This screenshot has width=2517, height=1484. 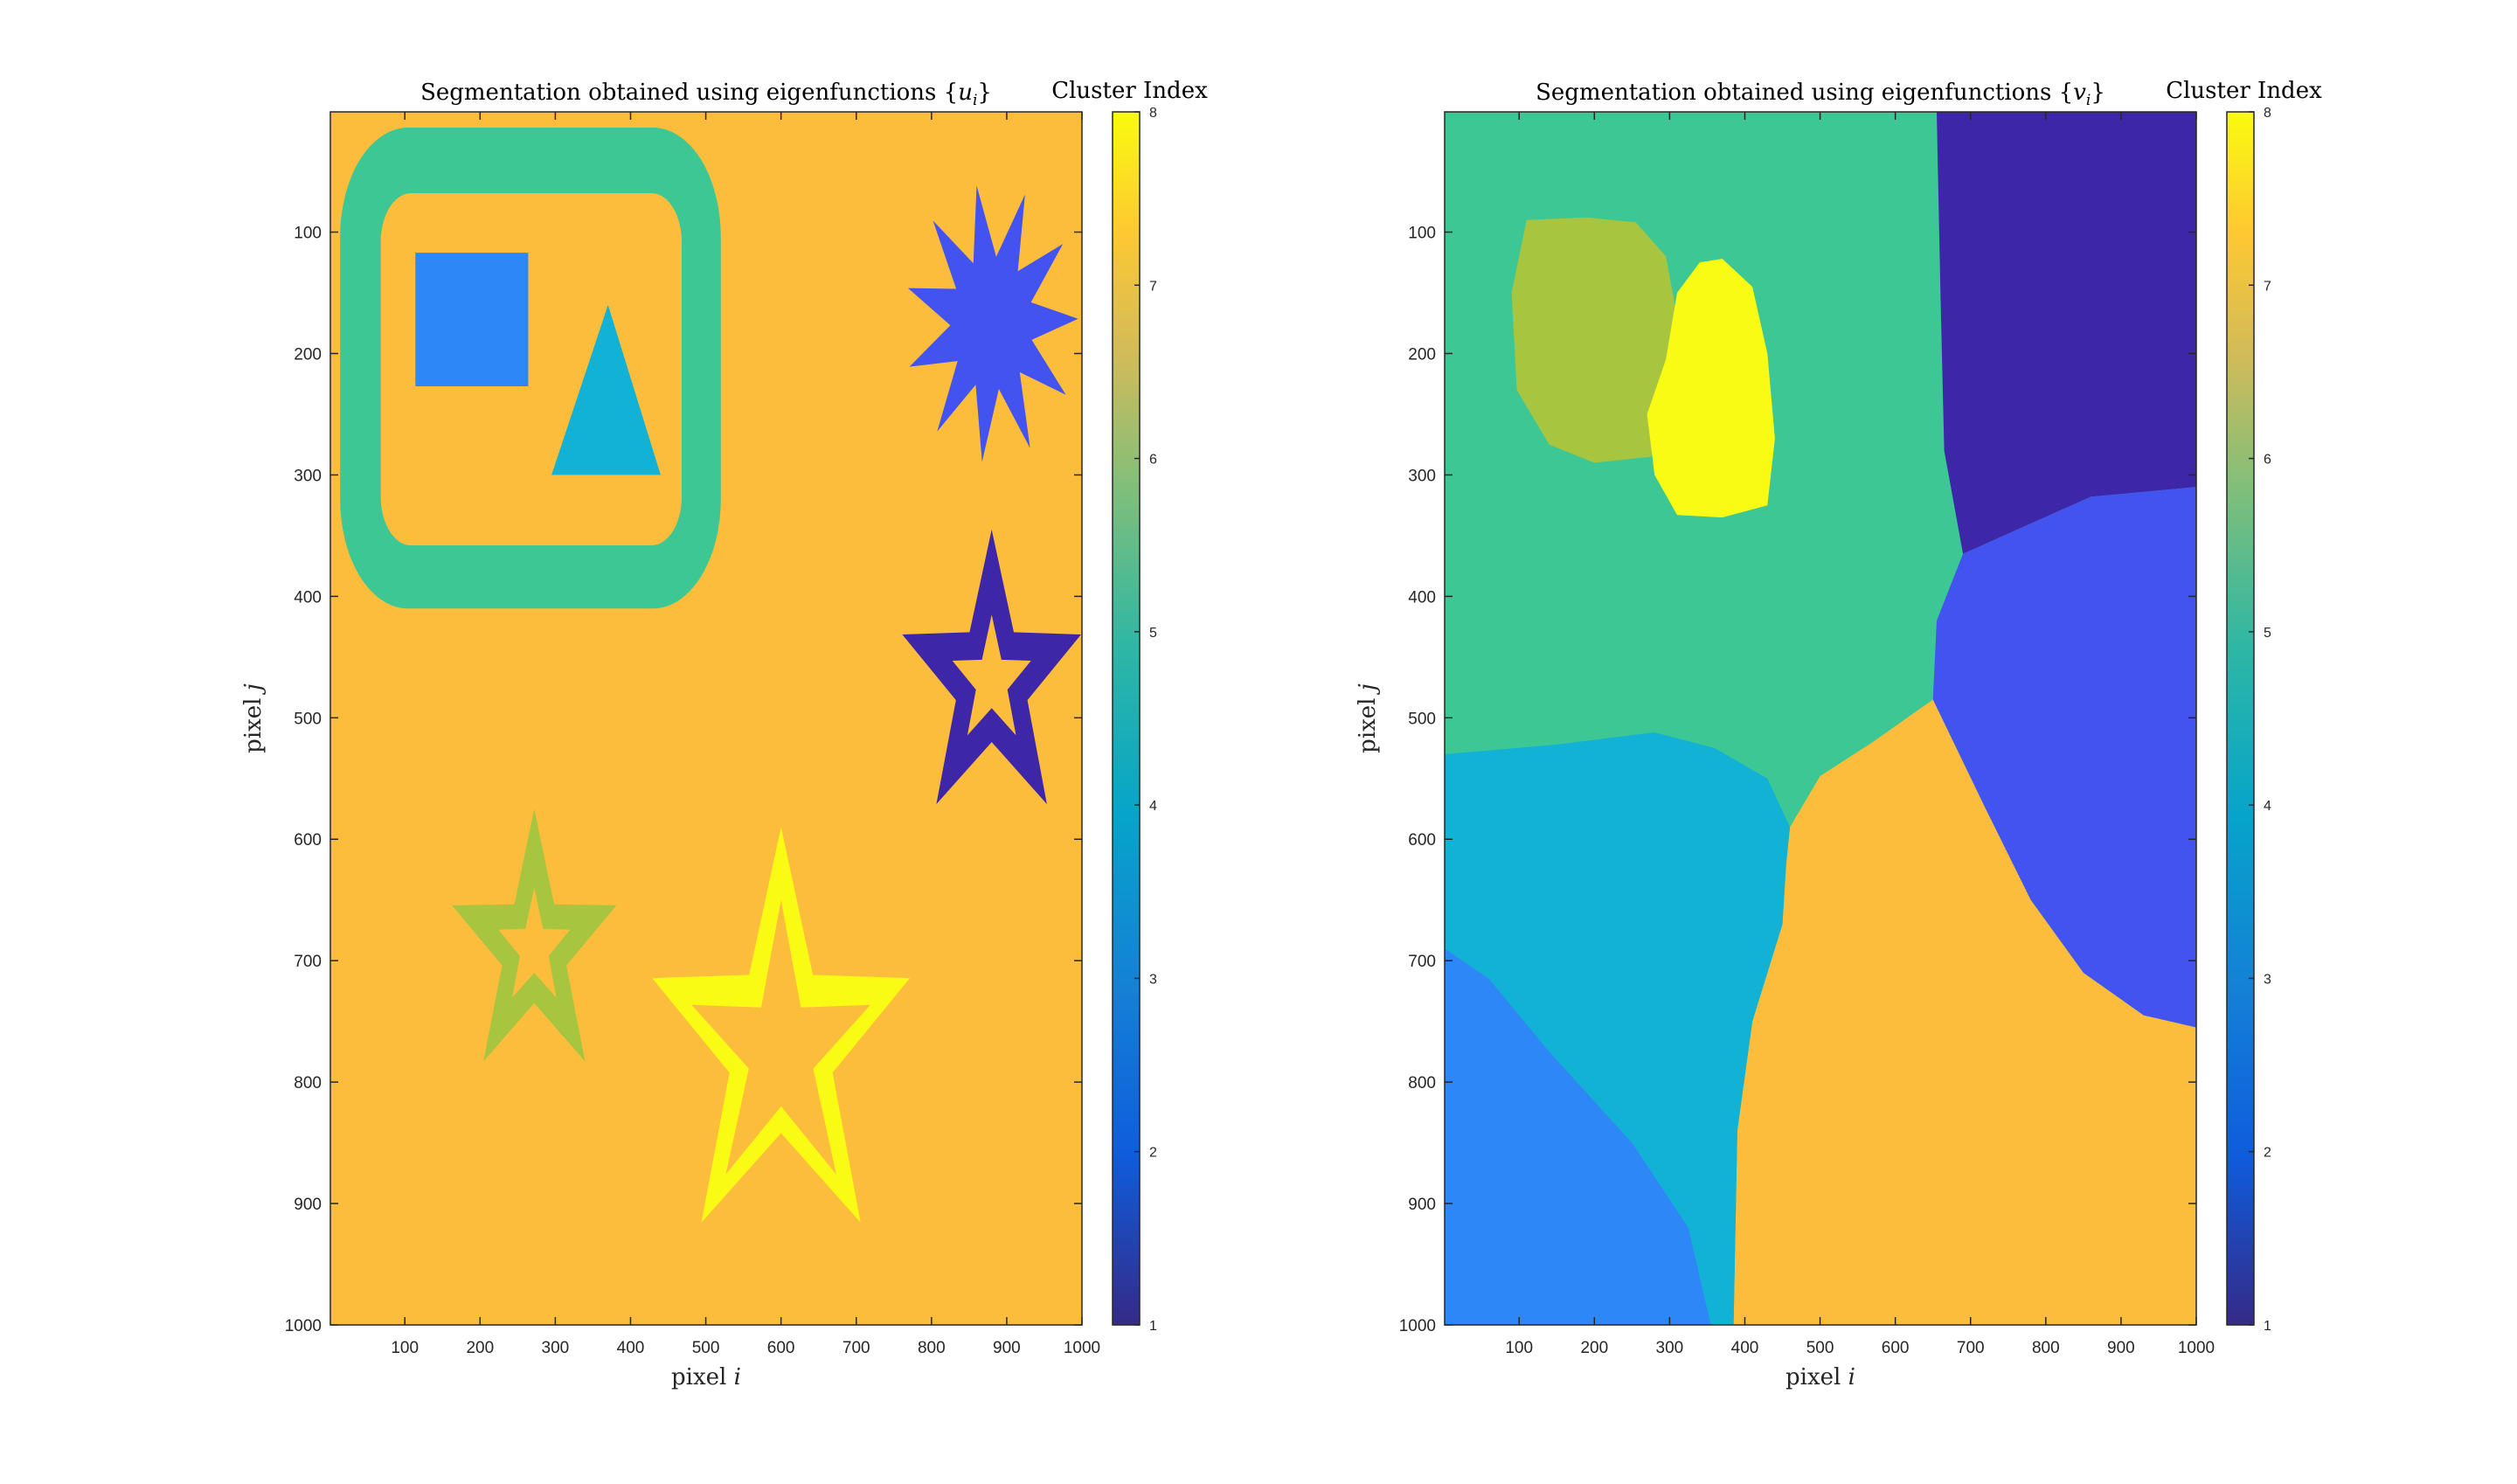 What do you see at coordinates (606, 389) in the screenshot?
I see `triangle` at bounding box center [606, 389].